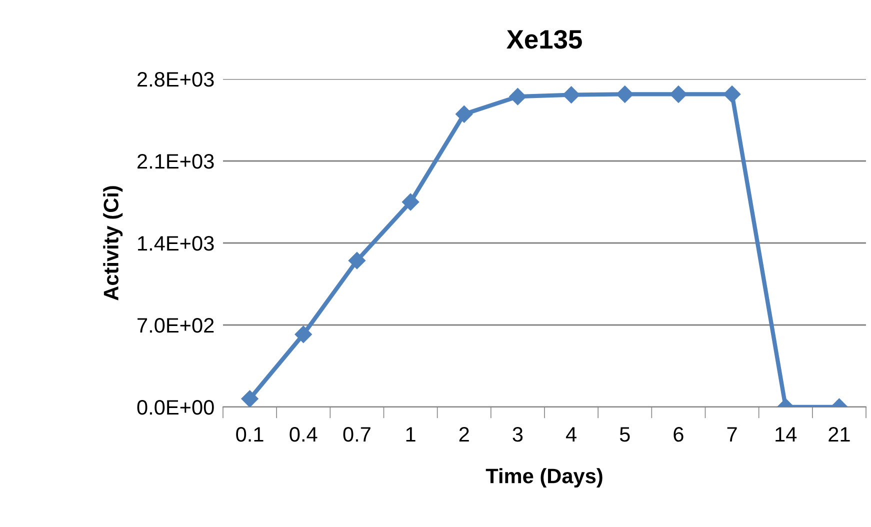 This screenshot has height=527, width=871. I want to click on x-tick-label: 0.1, so click(250, 434).